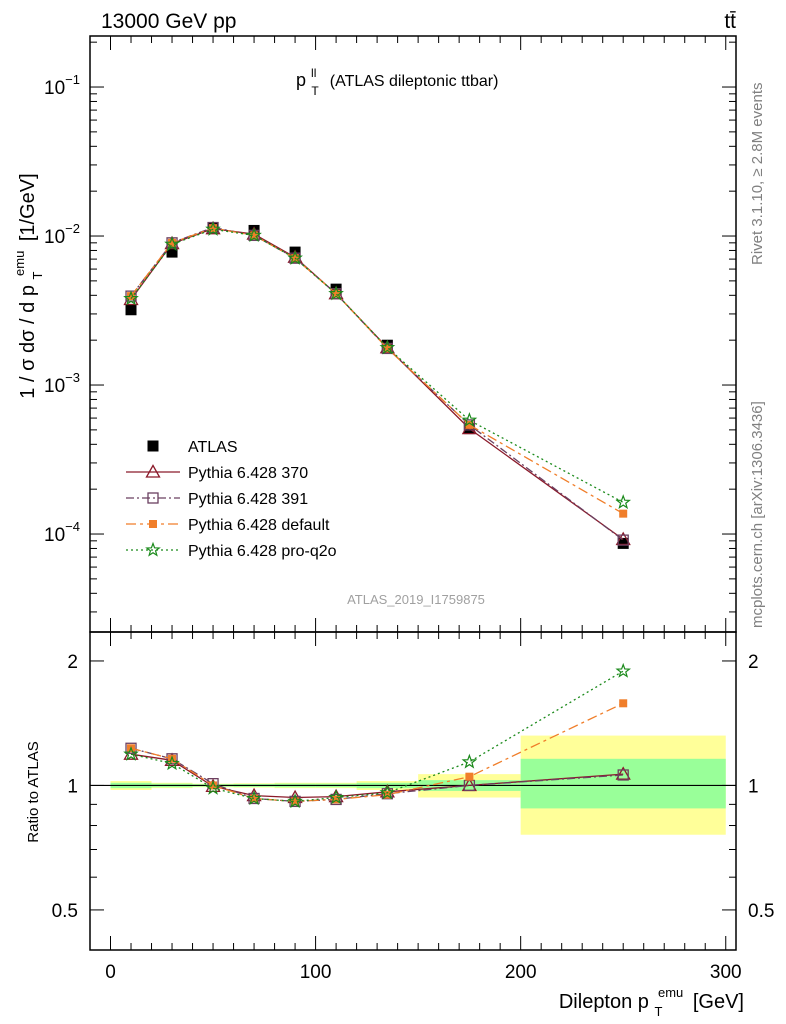 The height and width of the screenshot is (1024, 786). I want to click on main-y-tick-label: 10⁻⁴, so click(62, 532).